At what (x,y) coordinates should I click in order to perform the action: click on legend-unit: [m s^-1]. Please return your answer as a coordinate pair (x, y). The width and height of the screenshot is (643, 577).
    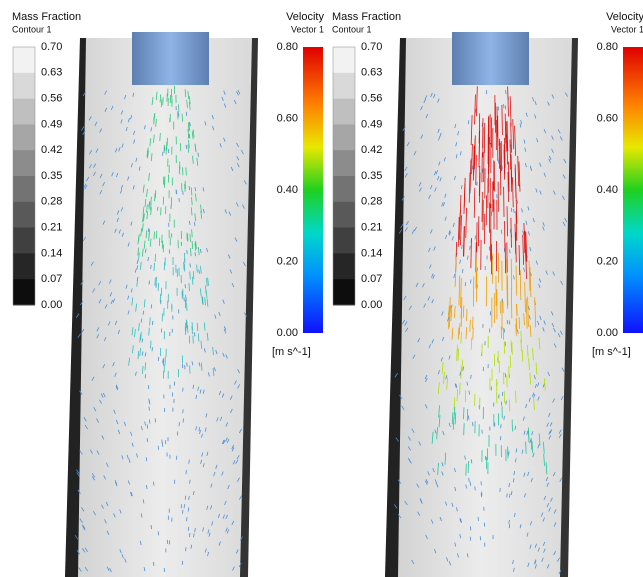
    Looking at the image, I should click on (611, 352).